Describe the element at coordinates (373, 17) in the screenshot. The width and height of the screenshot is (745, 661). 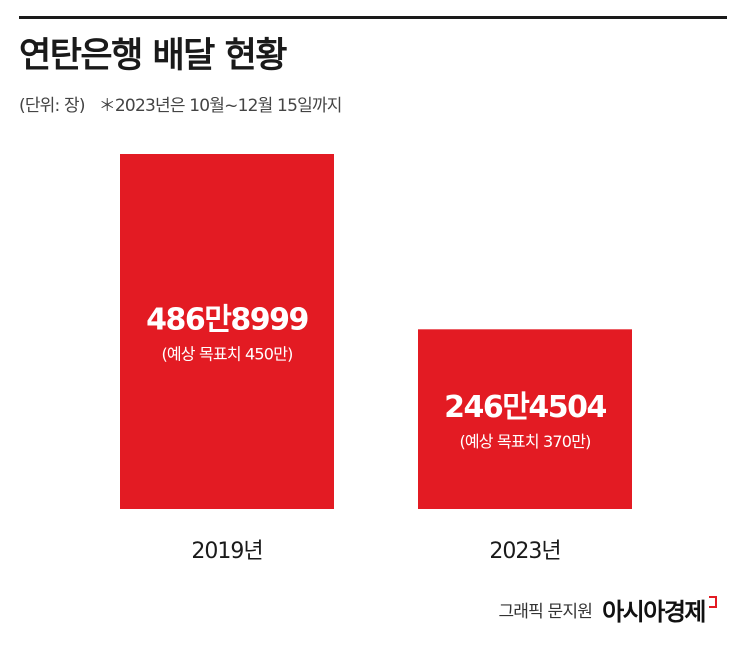
I see `top-rule` at that location.